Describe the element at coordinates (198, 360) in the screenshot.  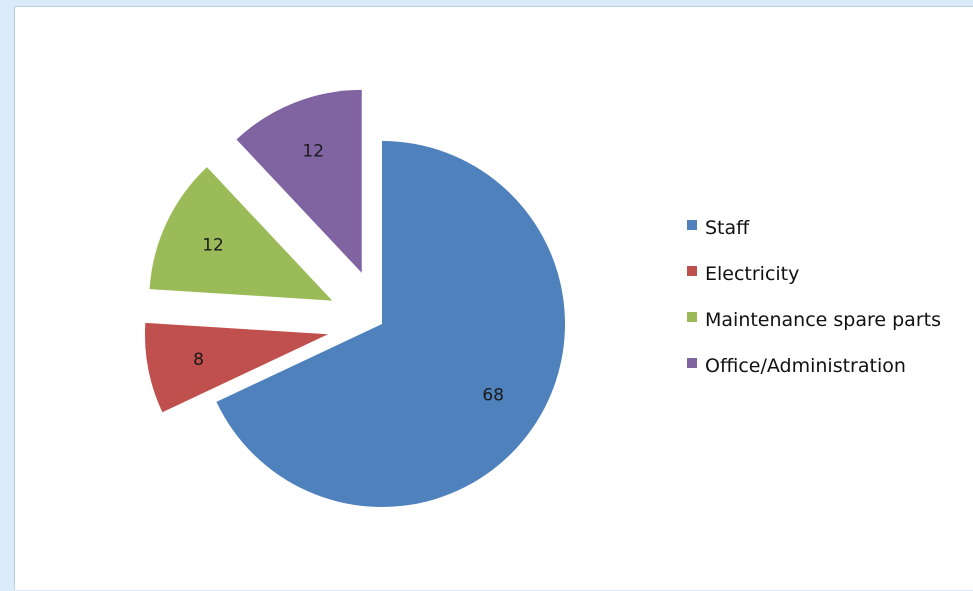
I see `data-label-electricity: 8` at that location.